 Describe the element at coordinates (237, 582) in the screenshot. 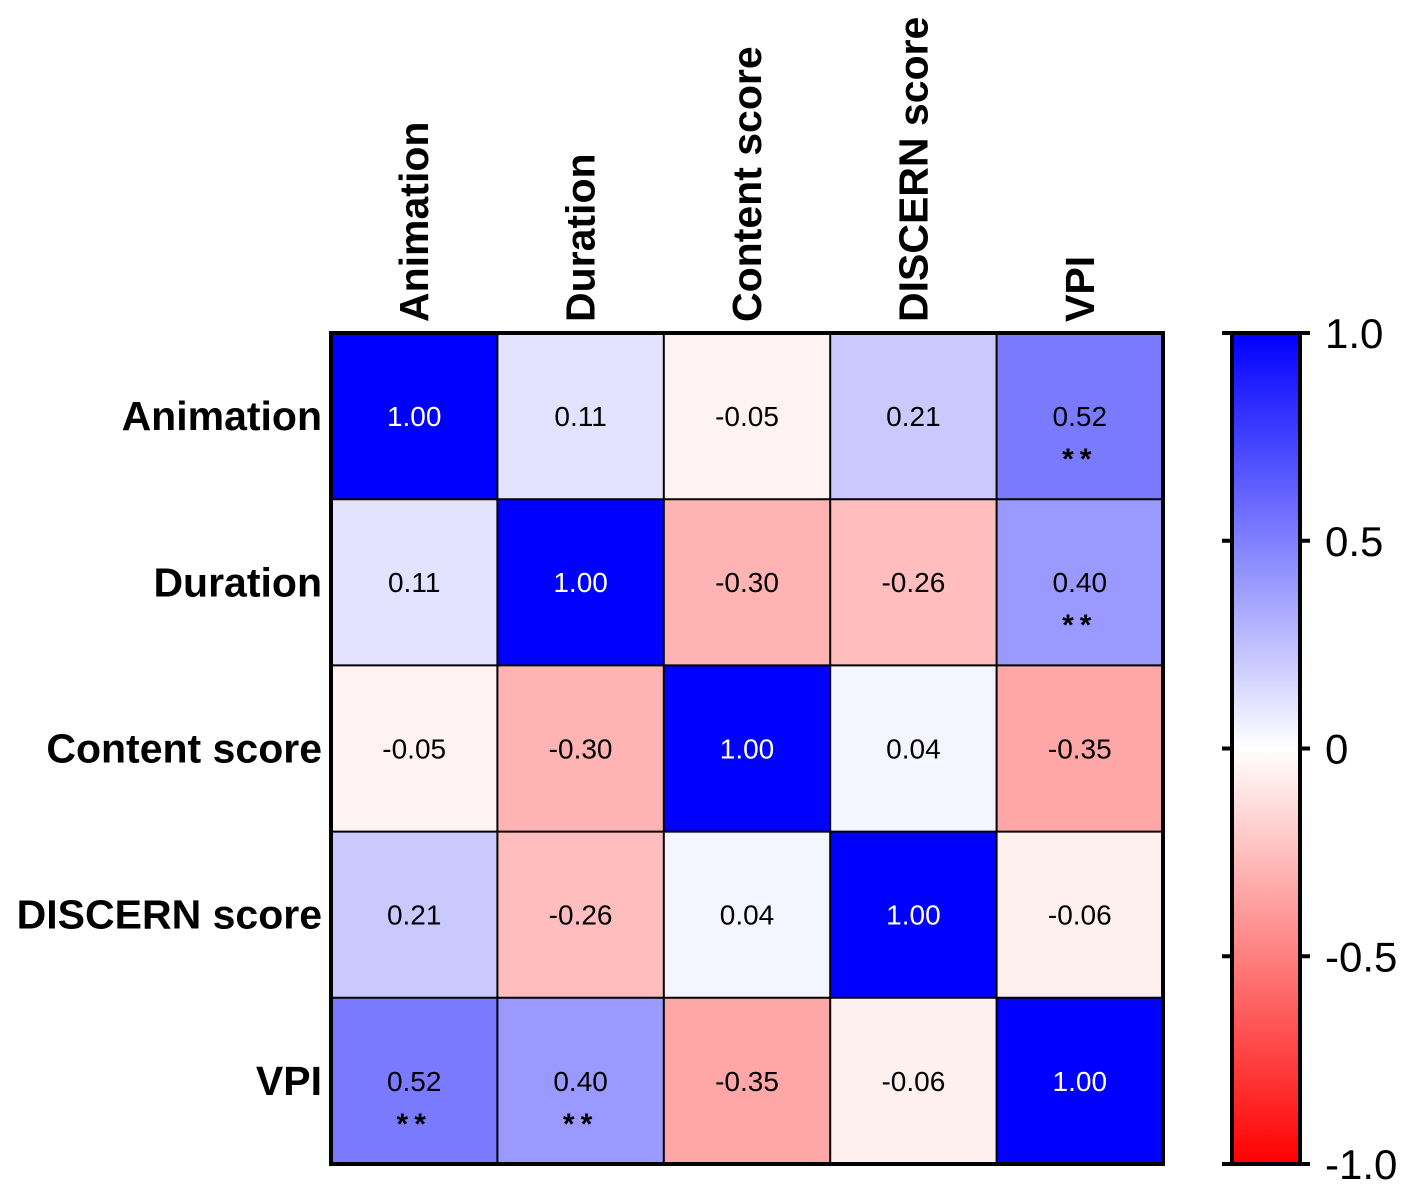

I see `row-label: Duration` at that location.